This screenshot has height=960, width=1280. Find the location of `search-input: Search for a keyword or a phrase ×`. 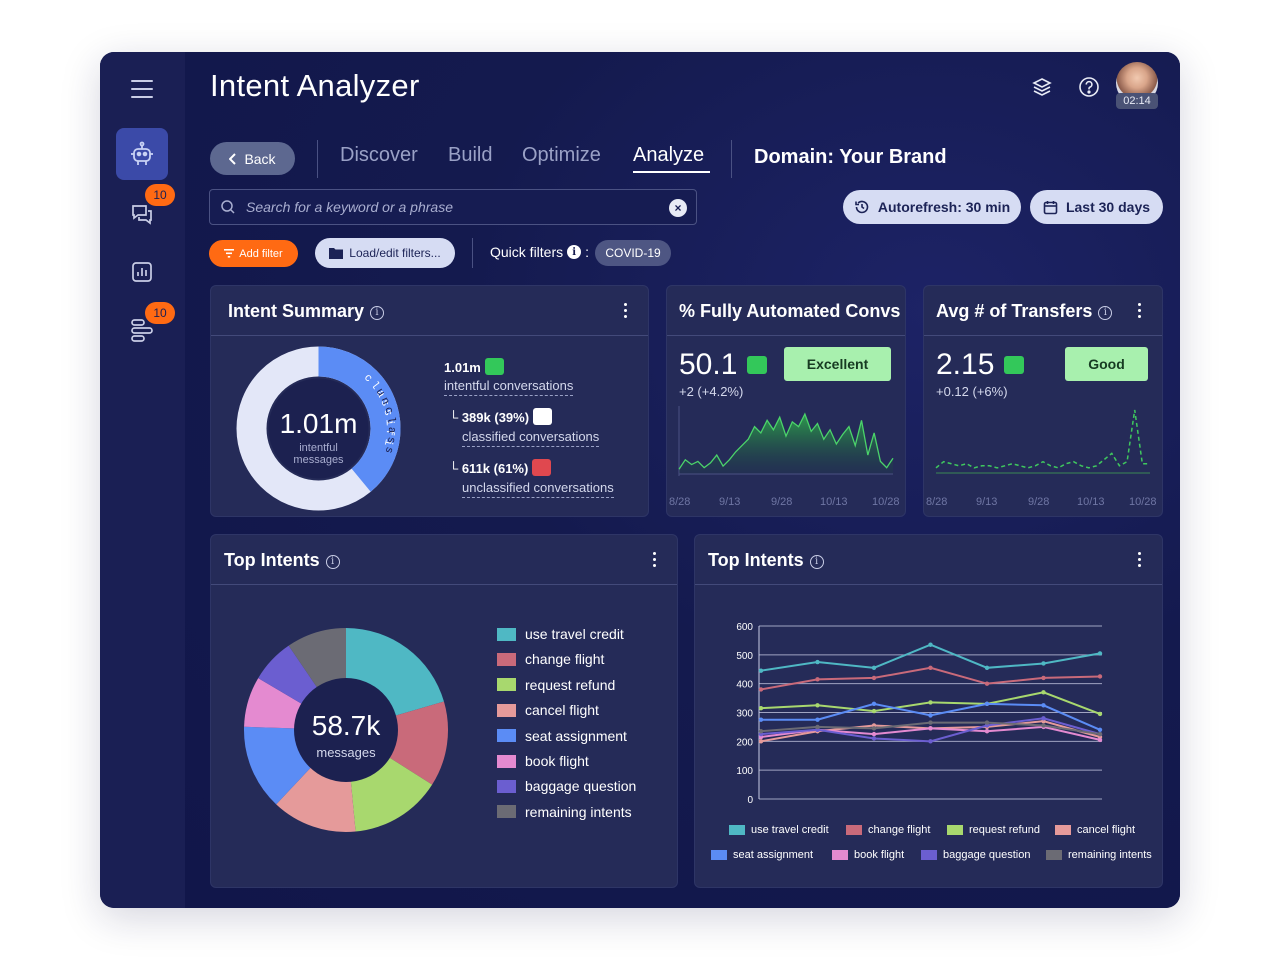

search-input: Search for a keyword or a phrase × is located at coordinates (453, 207).